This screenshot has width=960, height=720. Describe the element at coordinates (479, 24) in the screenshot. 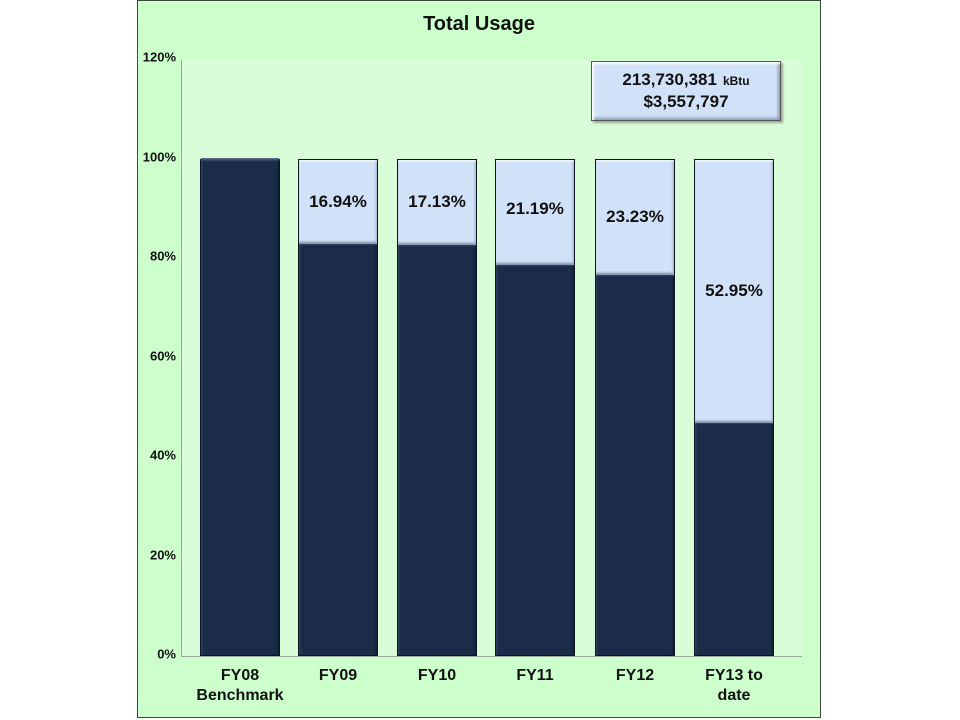

I see `chart-title: Total Usage` at that location.